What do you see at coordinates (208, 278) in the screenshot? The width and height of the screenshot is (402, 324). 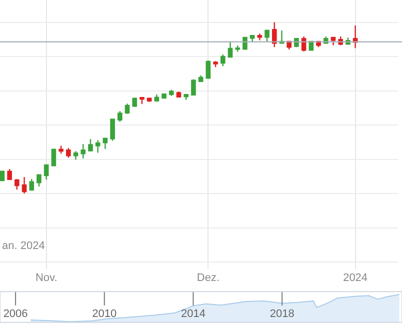 I see `x-tick-label: Dez.` at bounding box center [208, 278].